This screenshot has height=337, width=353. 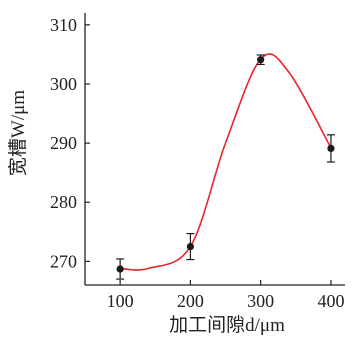 I want to click on x-axis-label: 加工间隙d/μm, so click(x=227, y=325).